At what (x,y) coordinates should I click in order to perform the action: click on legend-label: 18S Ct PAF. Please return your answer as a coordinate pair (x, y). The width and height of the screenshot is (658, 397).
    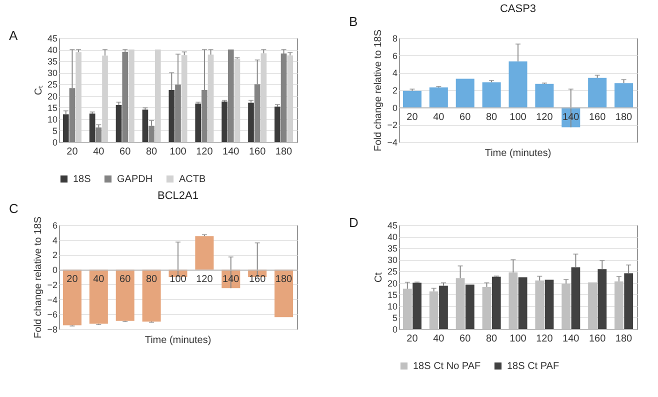
    Looking at the image, I should click on (533, 366).